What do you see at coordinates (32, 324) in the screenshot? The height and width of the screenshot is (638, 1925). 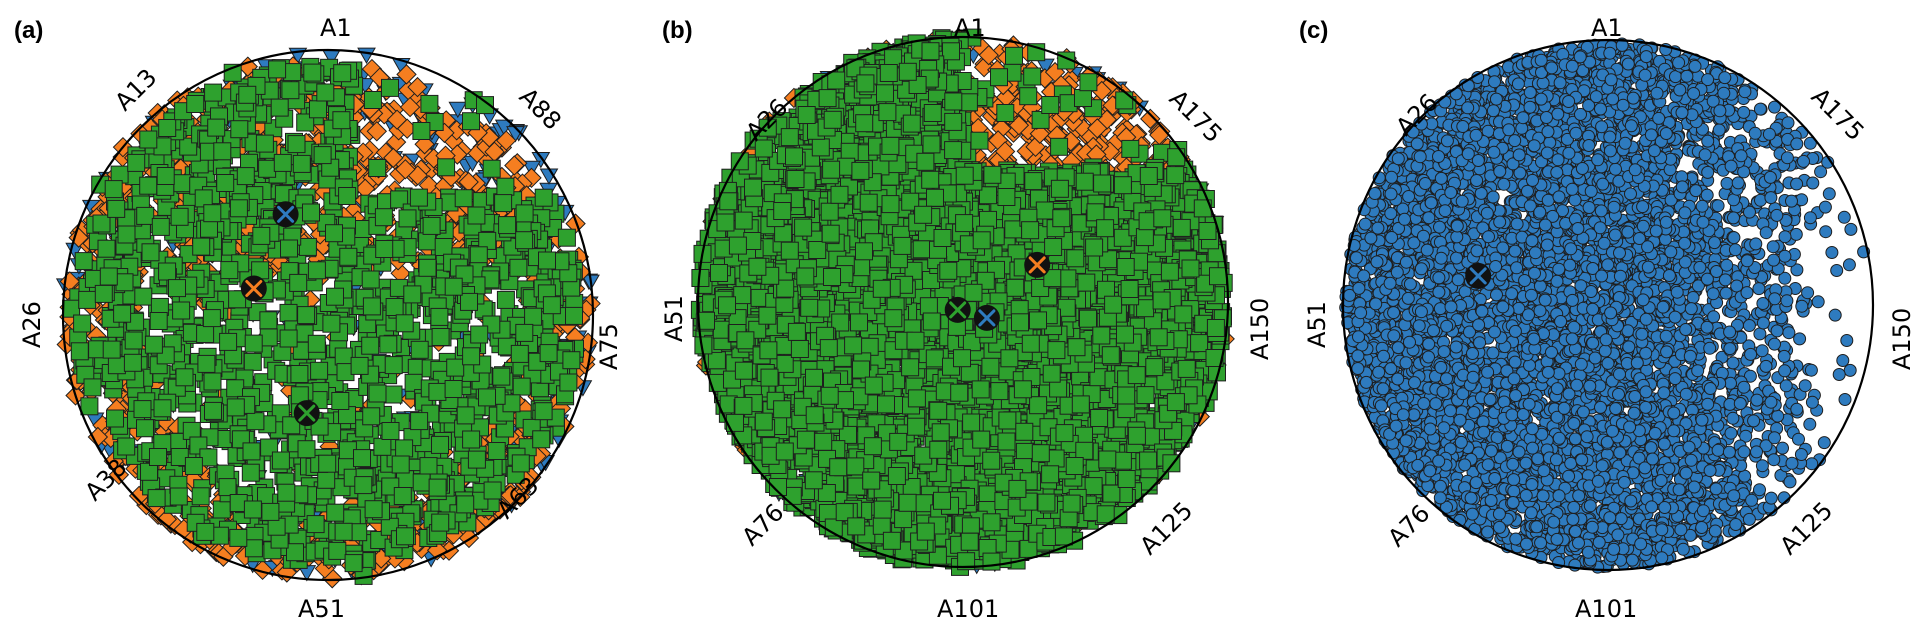 I see `panel-a-anchor-A26: A26` at bounding box center [32, 324].